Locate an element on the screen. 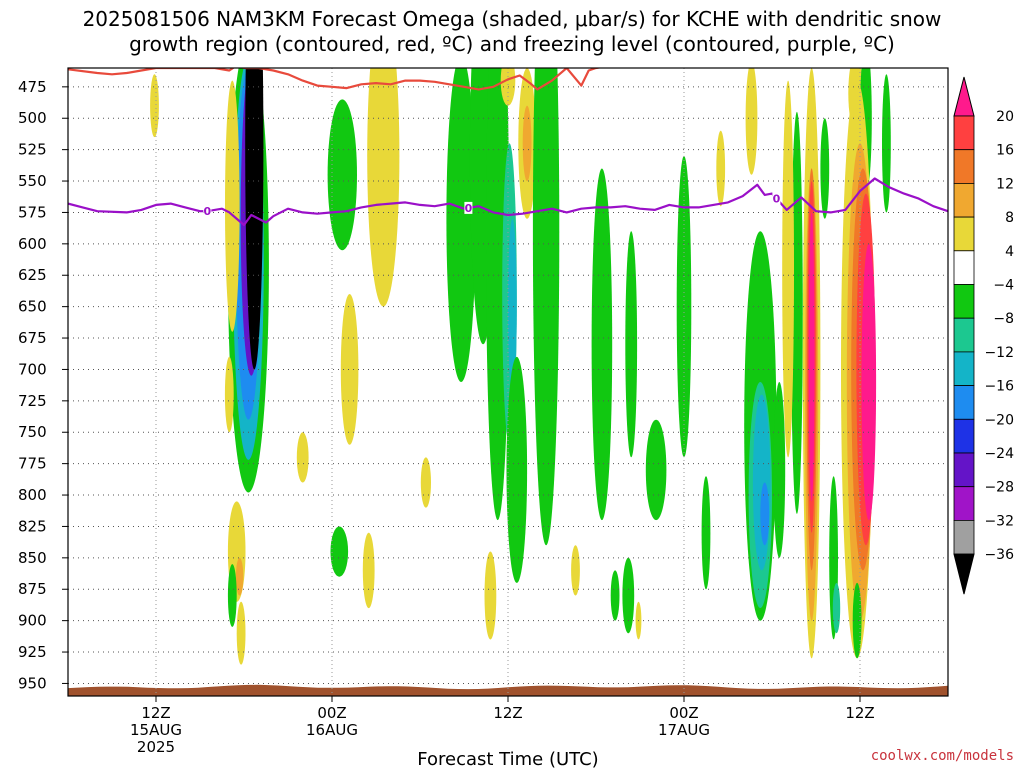  colorbar-label-10: −24 is located at coordinates (999, 454).